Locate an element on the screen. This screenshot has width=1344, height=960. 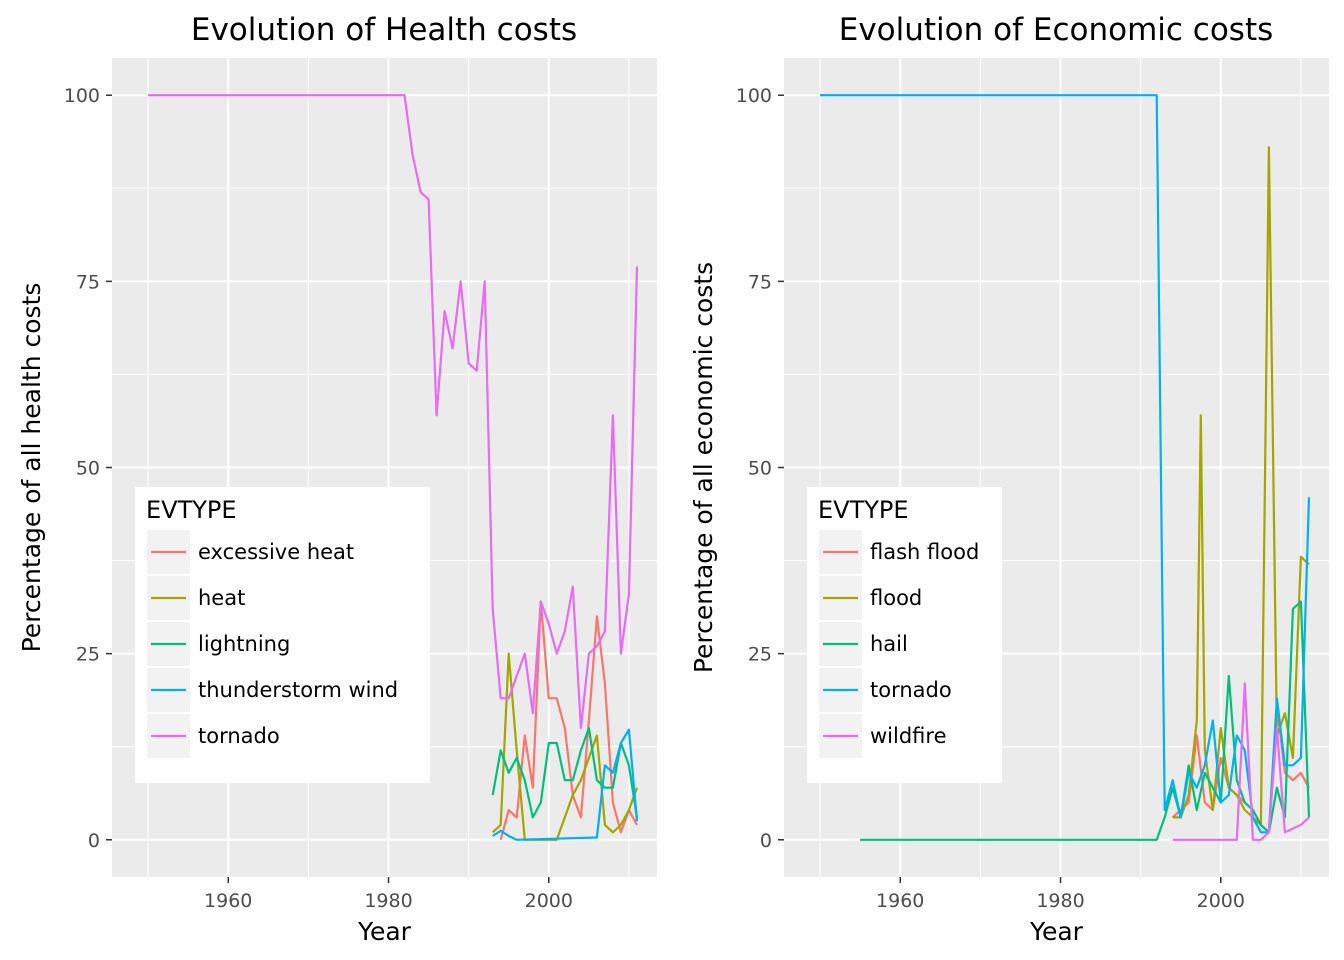
series-line-excessive-heat is located at coordinates (568, 720).